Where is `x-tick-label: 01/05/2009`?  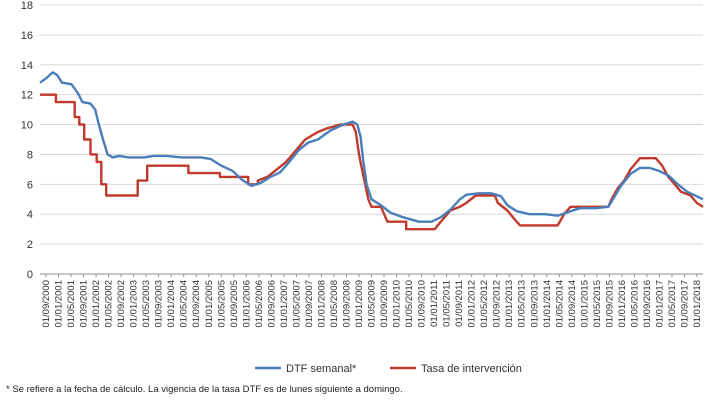 x-tick-label: 01/05/2009 is located at coordinates (372, 304).